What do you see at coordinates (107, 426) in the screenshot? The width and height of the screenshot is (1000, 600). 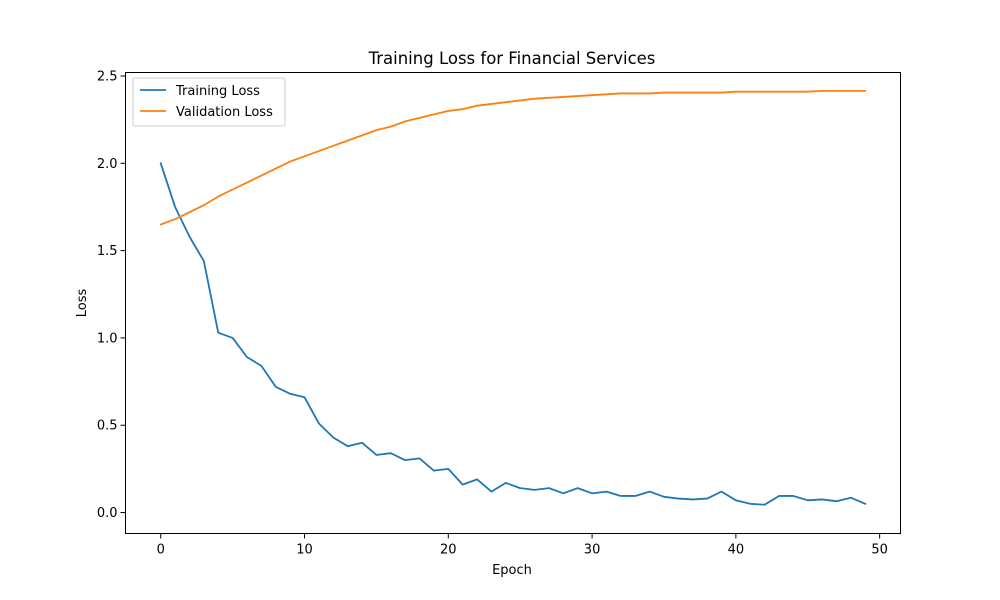 I see `y-tick-label: 0.5` at bounding box center [107, 426].